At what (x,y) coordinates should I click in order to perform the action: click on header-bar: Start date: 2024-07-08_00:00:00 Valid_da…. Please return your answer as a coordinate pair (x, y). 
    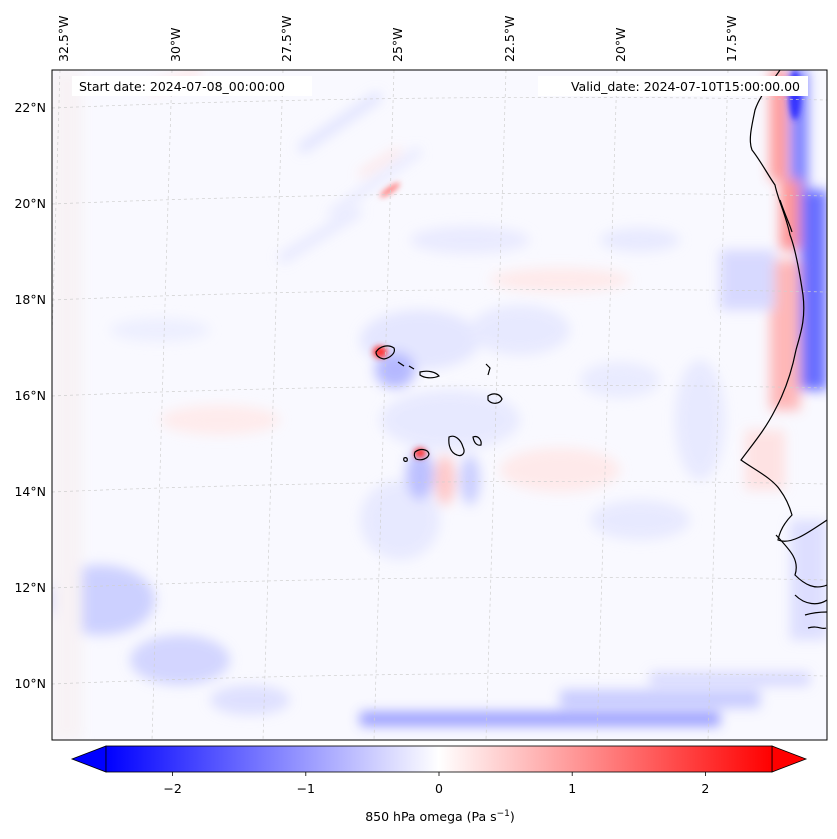
    Looking at the image, I should click on (440, 86).